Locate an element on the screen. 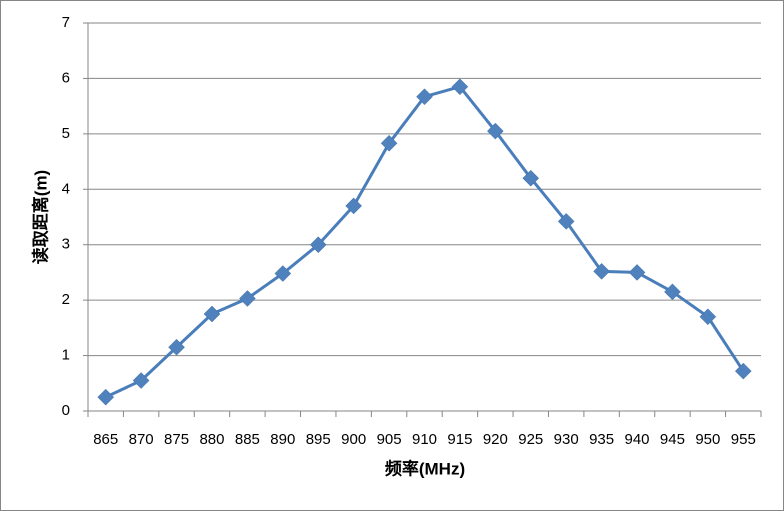  x-tick-label: 945 is located at coordinates (672, 439).